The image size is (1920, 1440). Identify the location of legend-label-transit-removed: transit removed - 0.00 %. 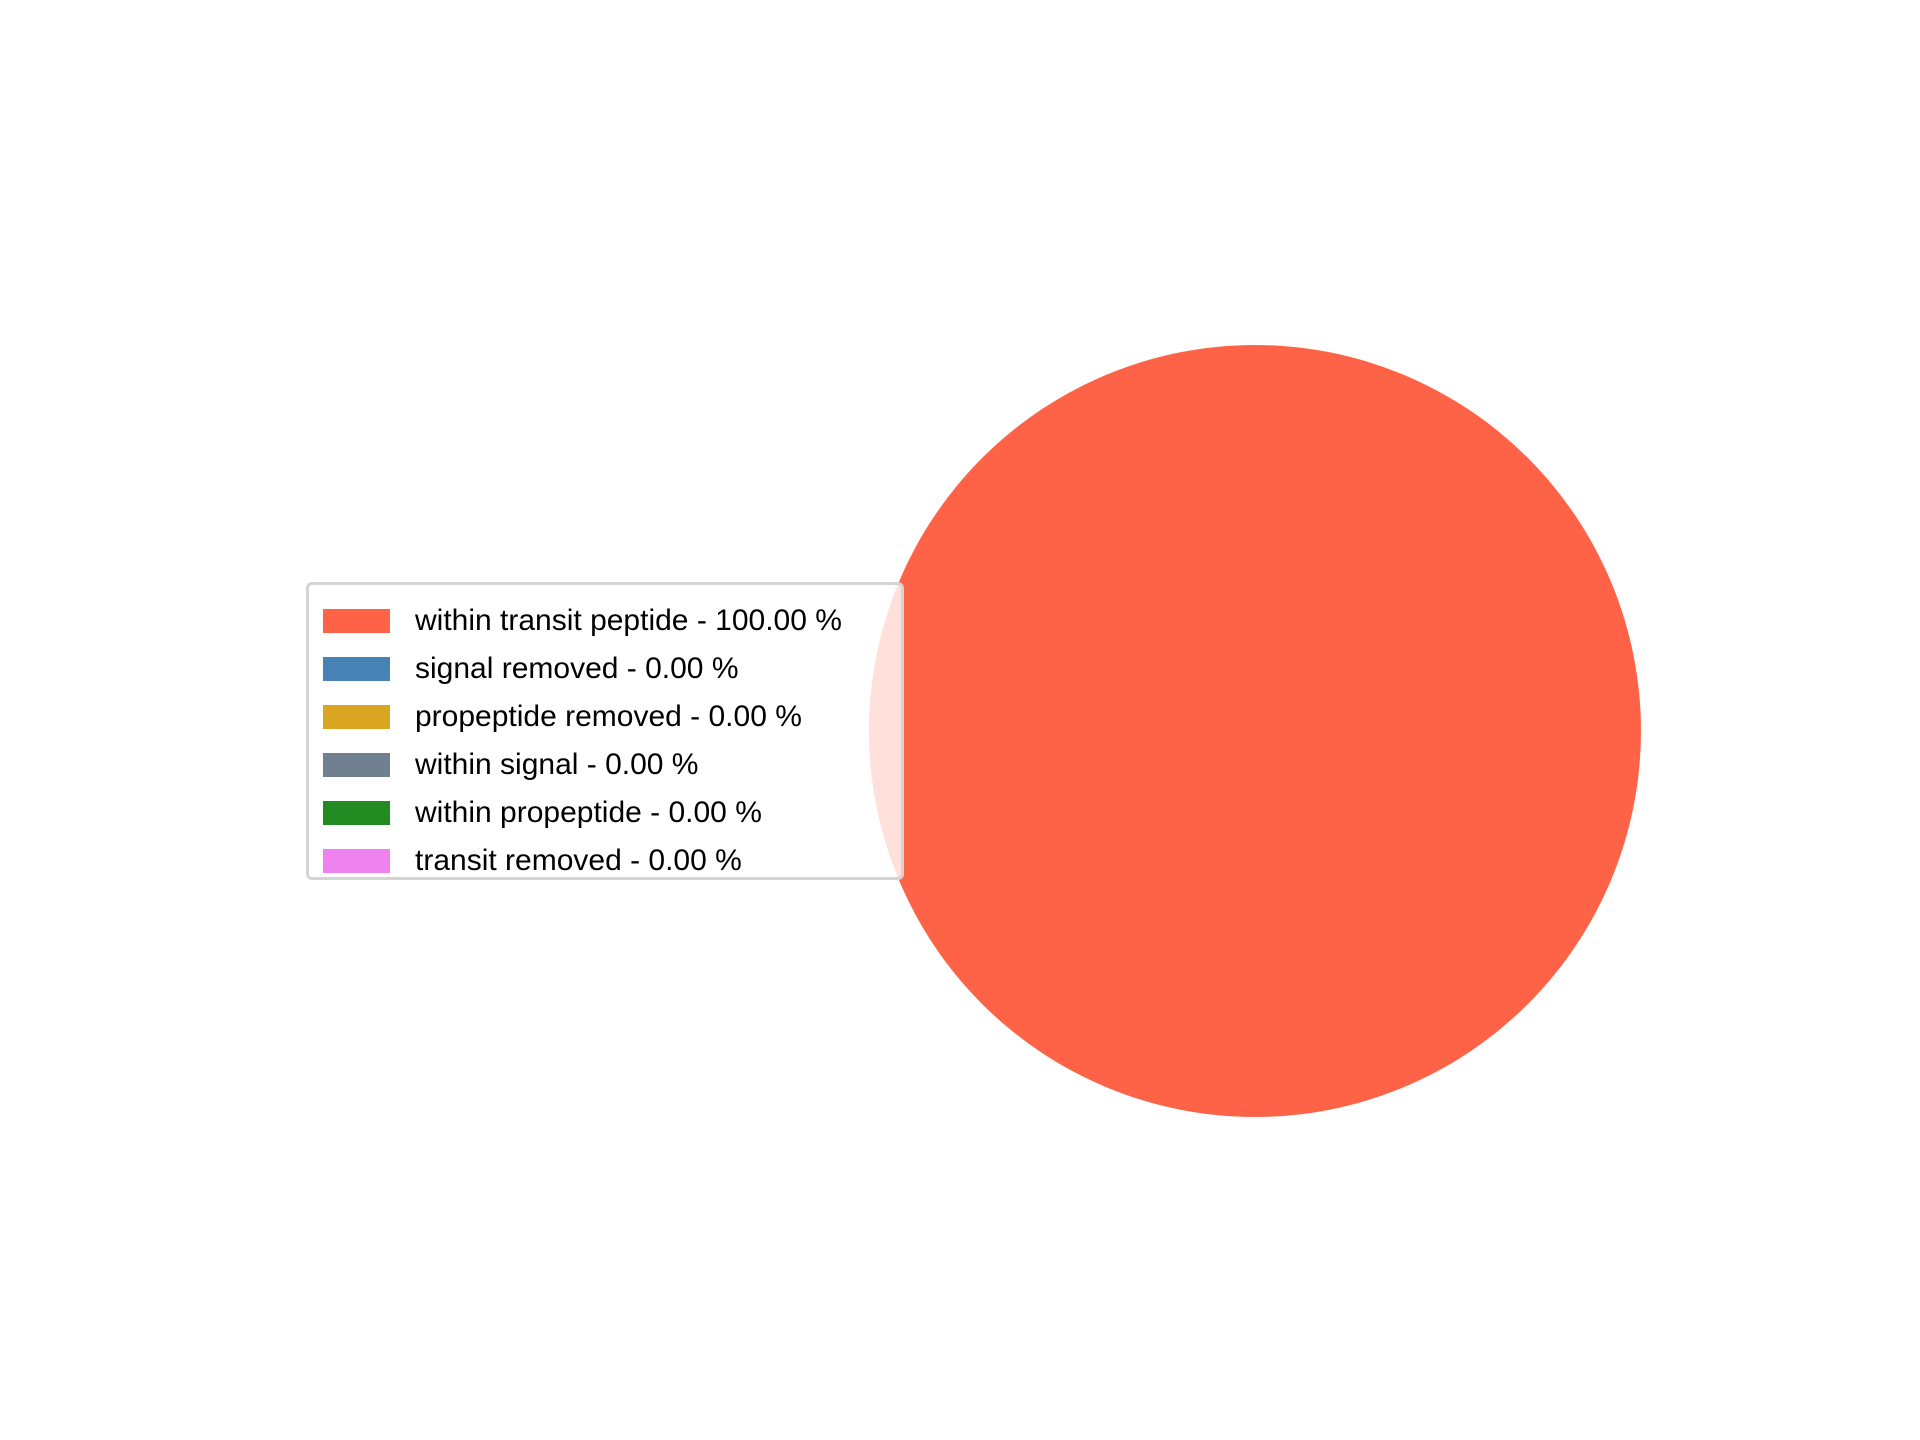
(578, 860).